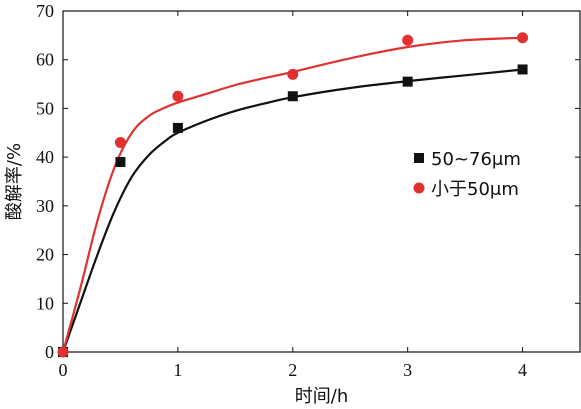 This screenshot has width=581, height=409. What do you see at coordinates (419, 188) in the screenshot?
I see `legend-marker-circle` at bounding box center [419, 188].